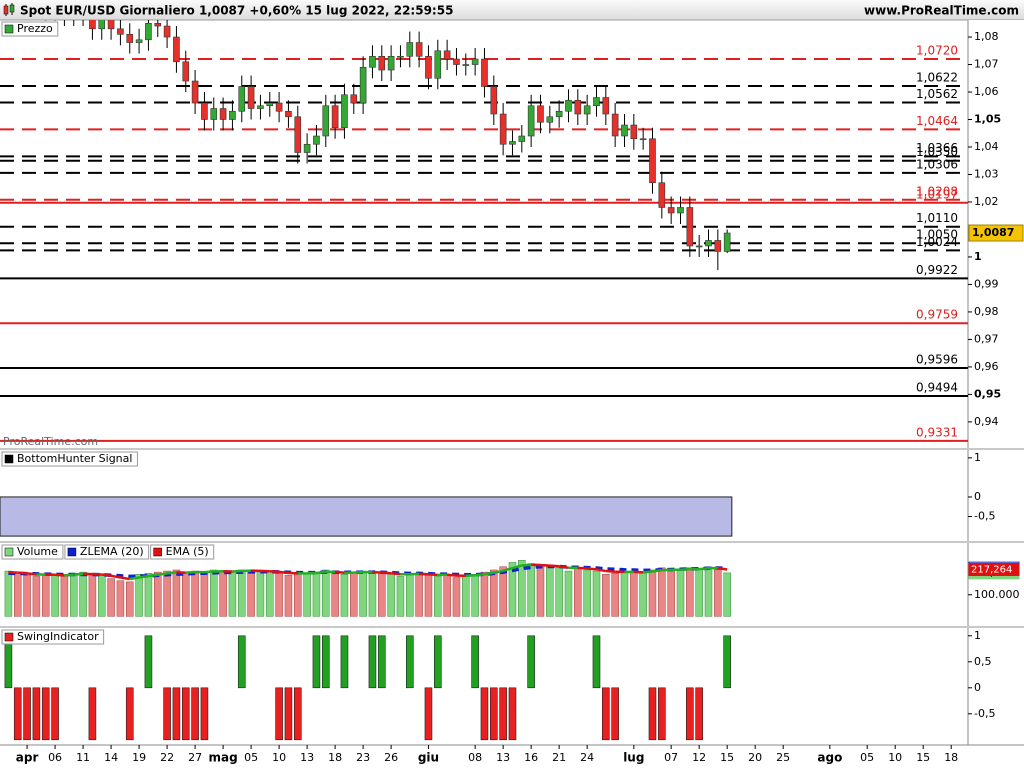 The width and height of the screenshot is (1024, 768). Describe the element at coordinates (755, 757) in the screenshot. I see `x-tick-label: 20` at that location.